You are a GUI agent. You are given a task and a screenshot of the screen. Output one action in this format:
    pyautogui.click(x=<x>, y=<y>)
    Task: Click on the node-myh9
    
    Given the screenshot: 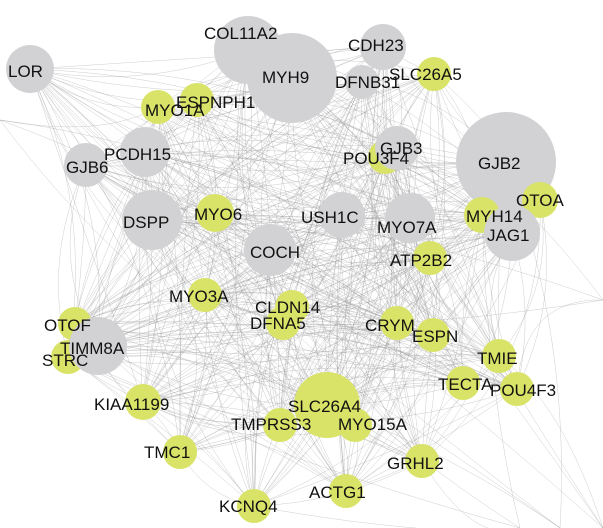 What is the action you would take?
    pyautogui.click(x=292, y=78)
    